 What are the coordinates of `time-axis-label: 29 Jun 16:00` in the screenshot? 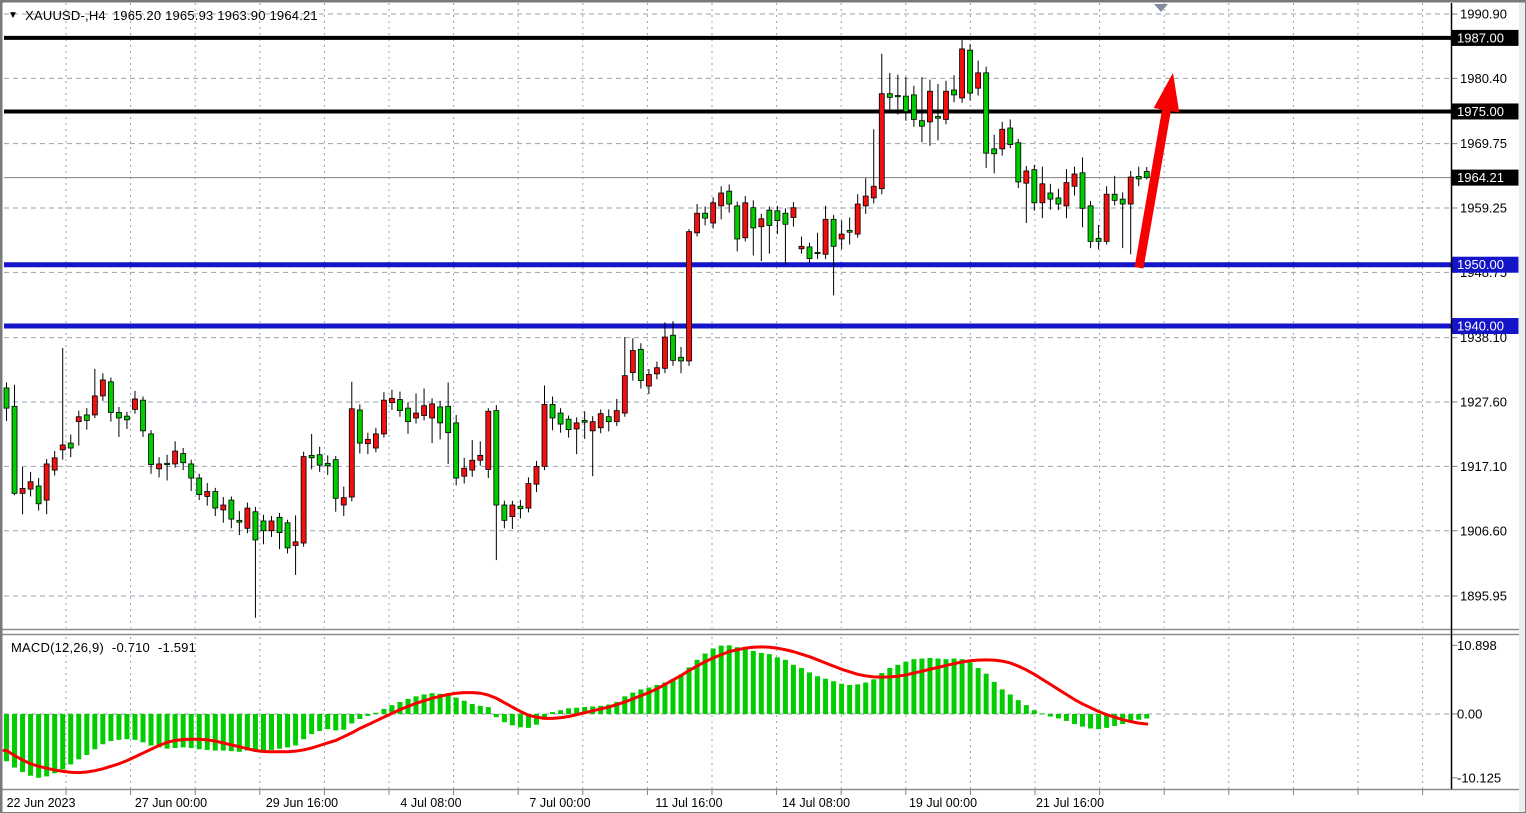 It's located at (302, 803).